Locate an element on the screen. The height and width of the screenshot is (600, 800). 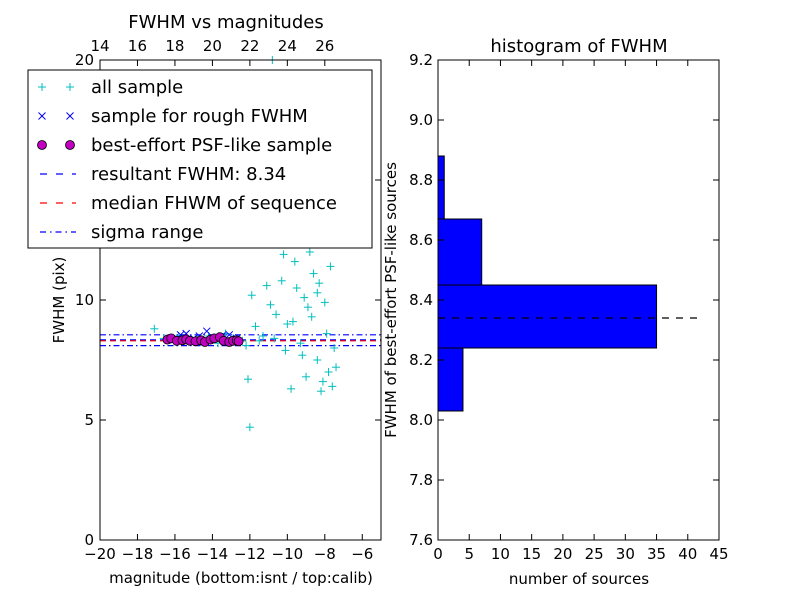
legend-label-6: sigma range is located at coordinates (147, 232).